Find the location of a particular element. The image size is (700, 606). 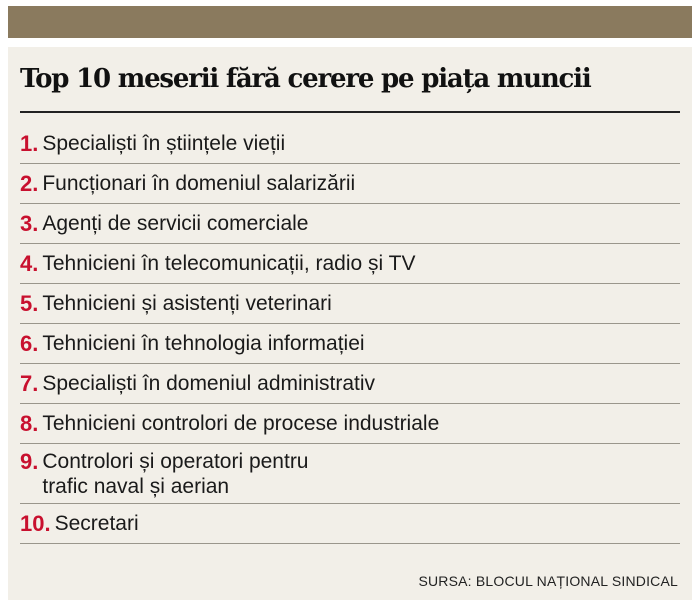

rank-number: 7. is located at coordinates (29, 383).